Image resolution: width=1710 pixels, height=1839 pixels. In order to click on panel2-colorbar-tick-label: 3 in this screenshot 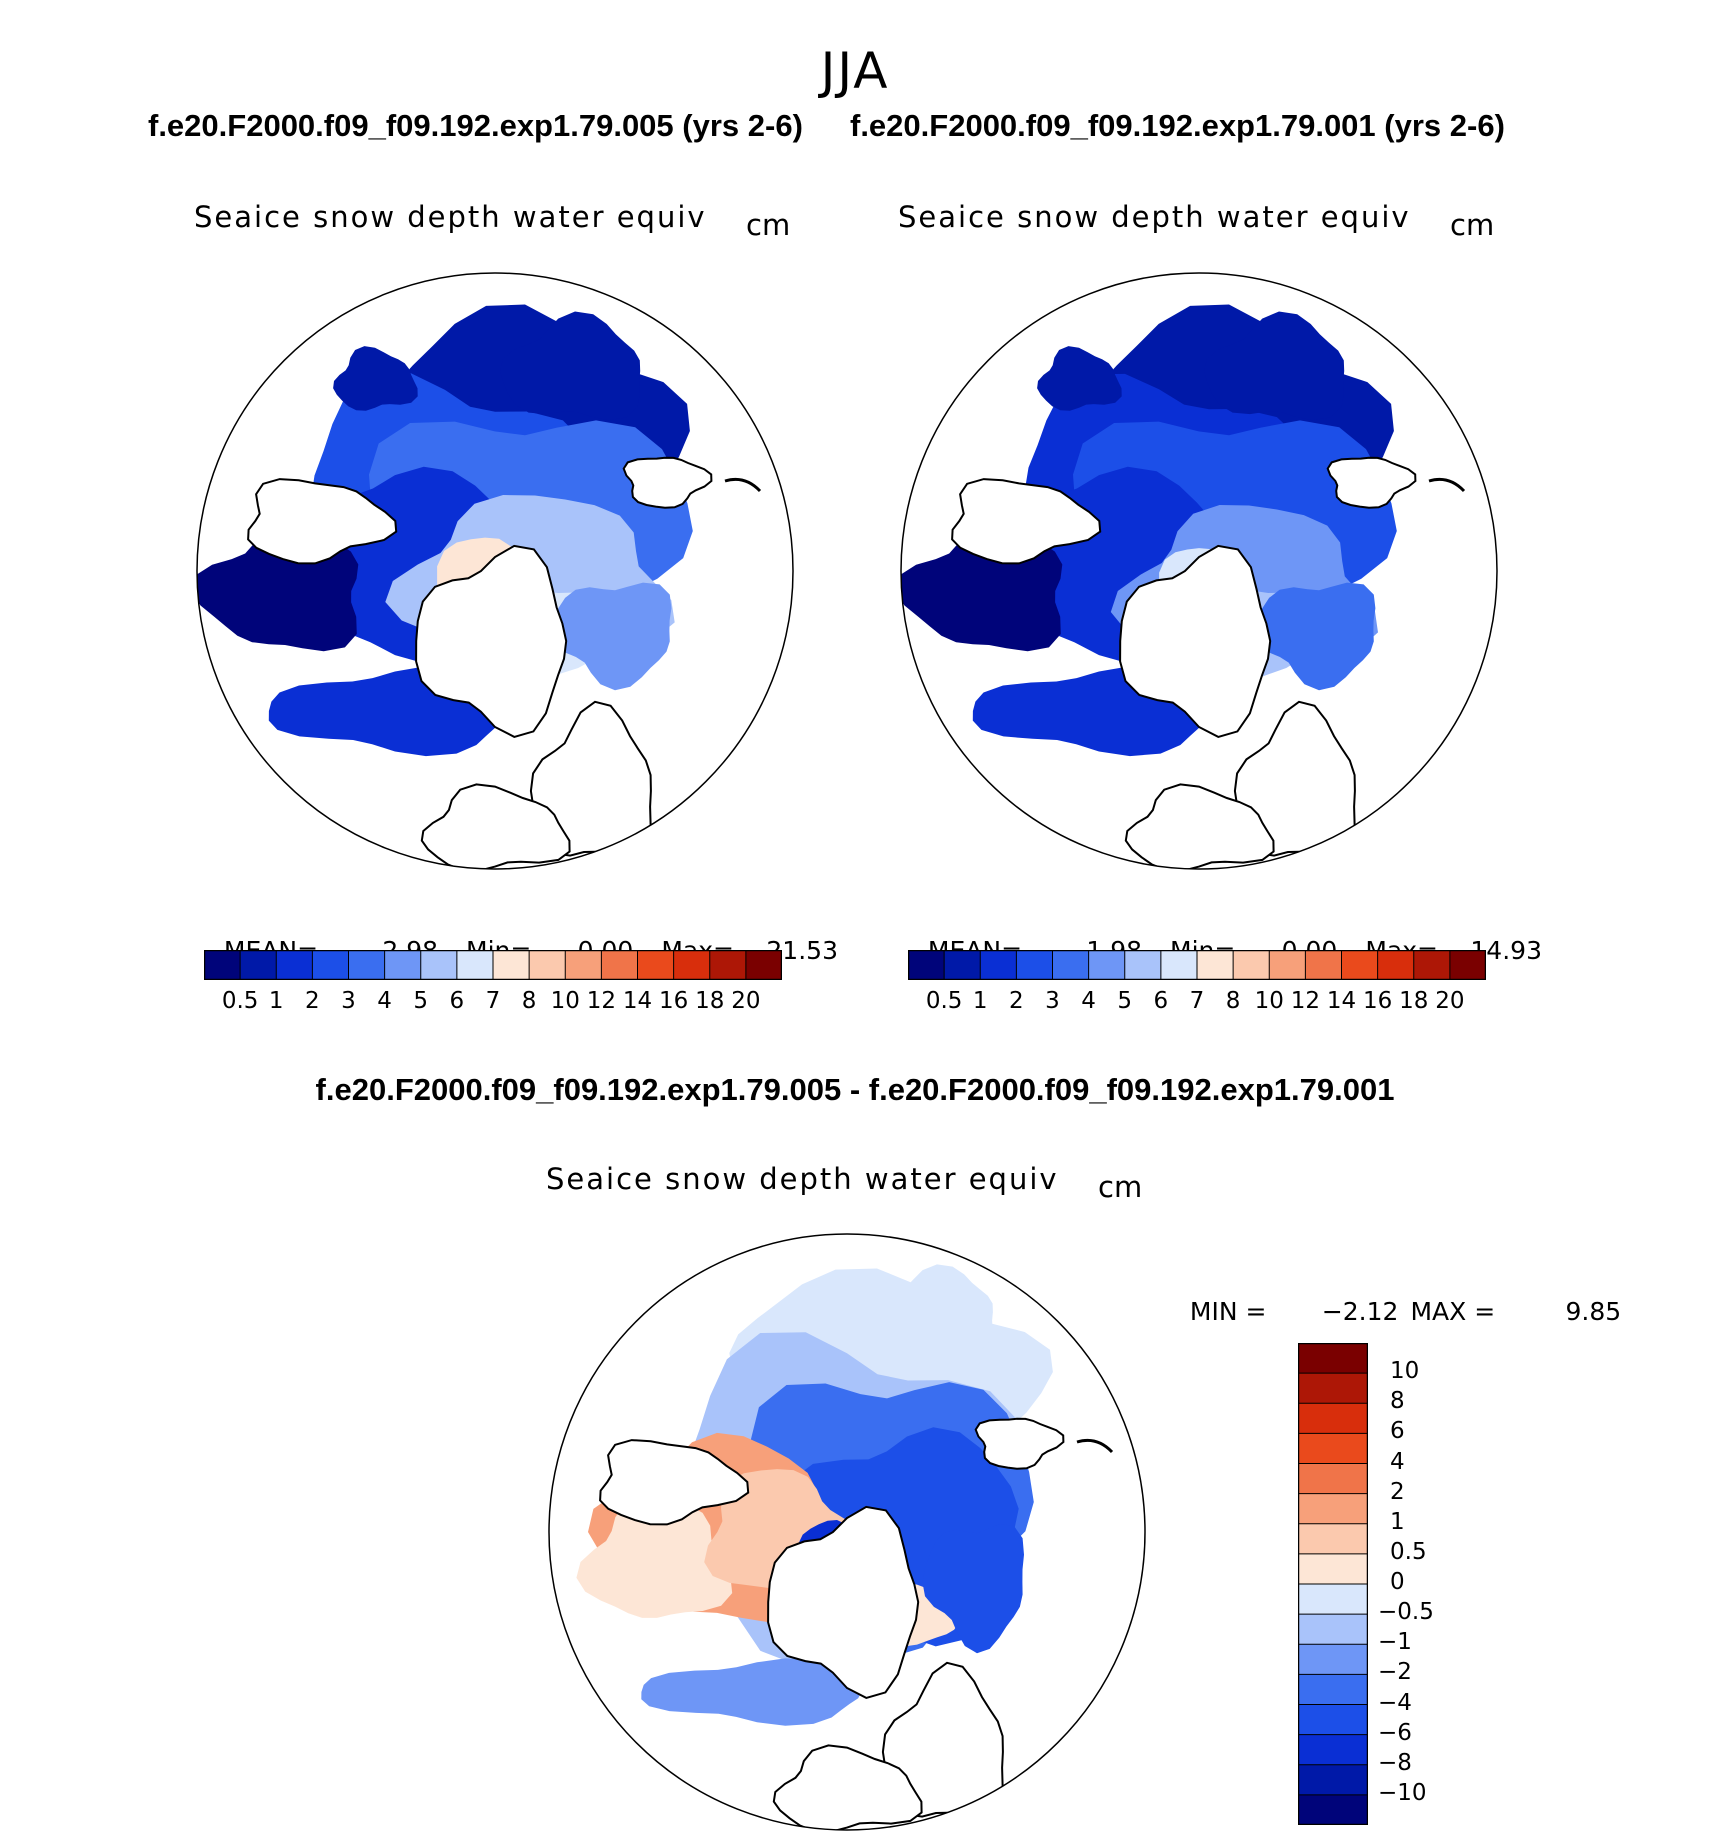, I will do `click(1052, 1001)`.